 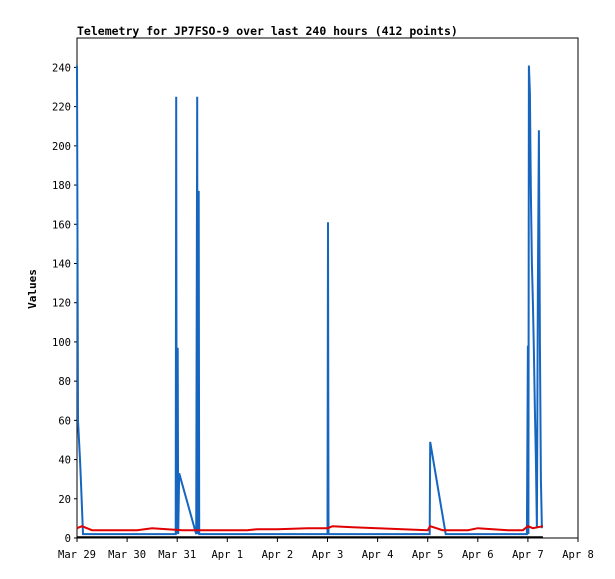 I want to click on y-tick-label: 60, so click(x=64, y=421).